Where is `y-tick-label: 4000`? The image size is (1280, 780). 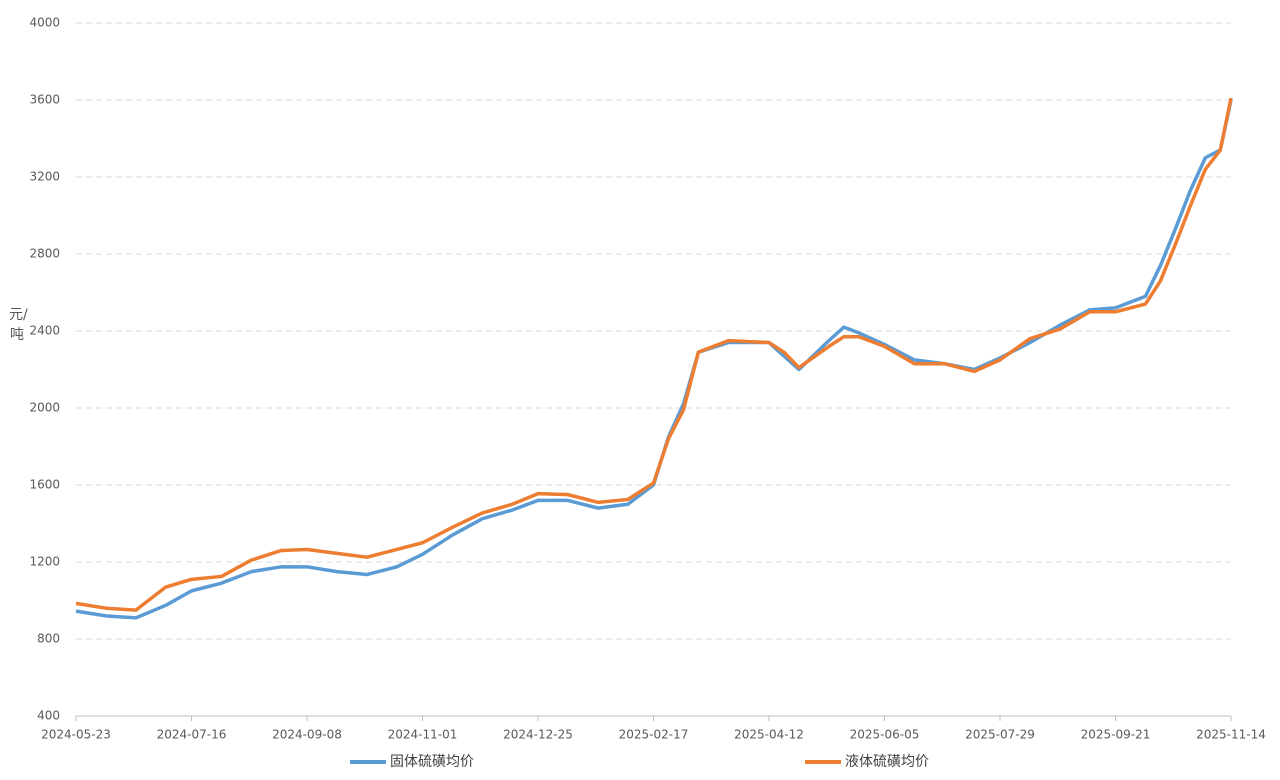
y-tick-label: 4000 is located at coordinates (44, 23).